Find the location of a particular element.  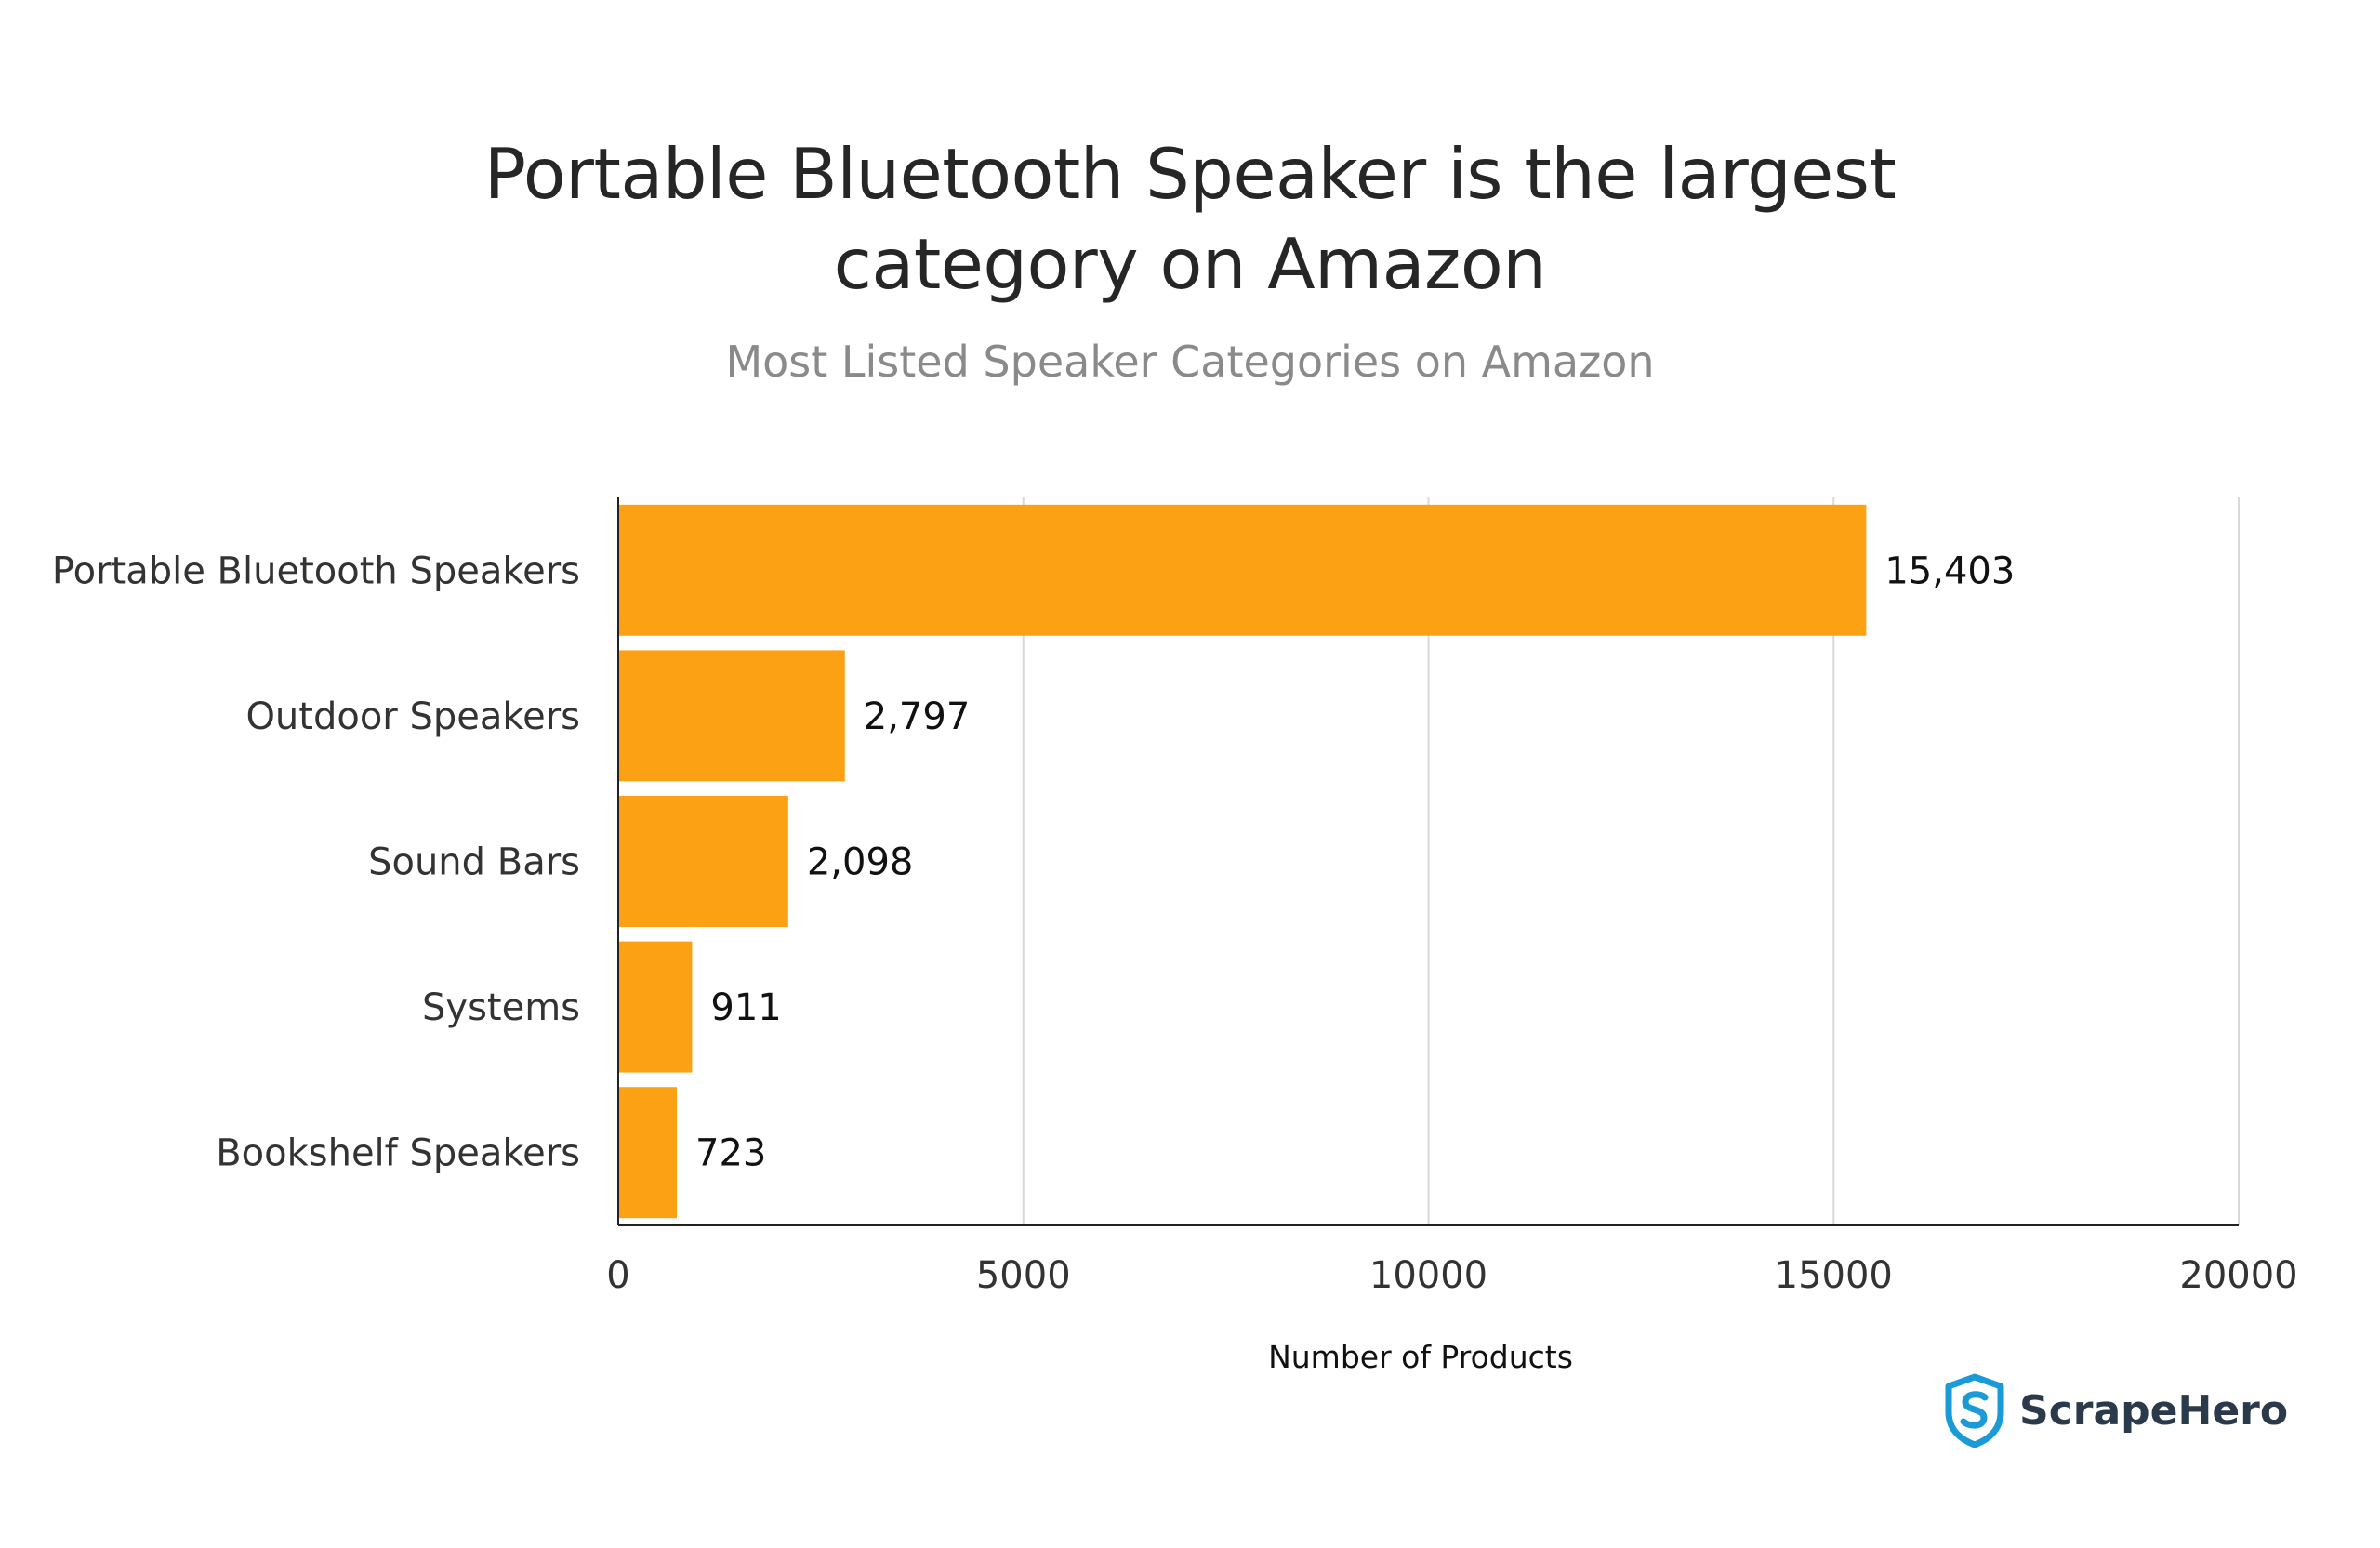

shield-s-logo-icon is located at coordinates (1974, 1410).